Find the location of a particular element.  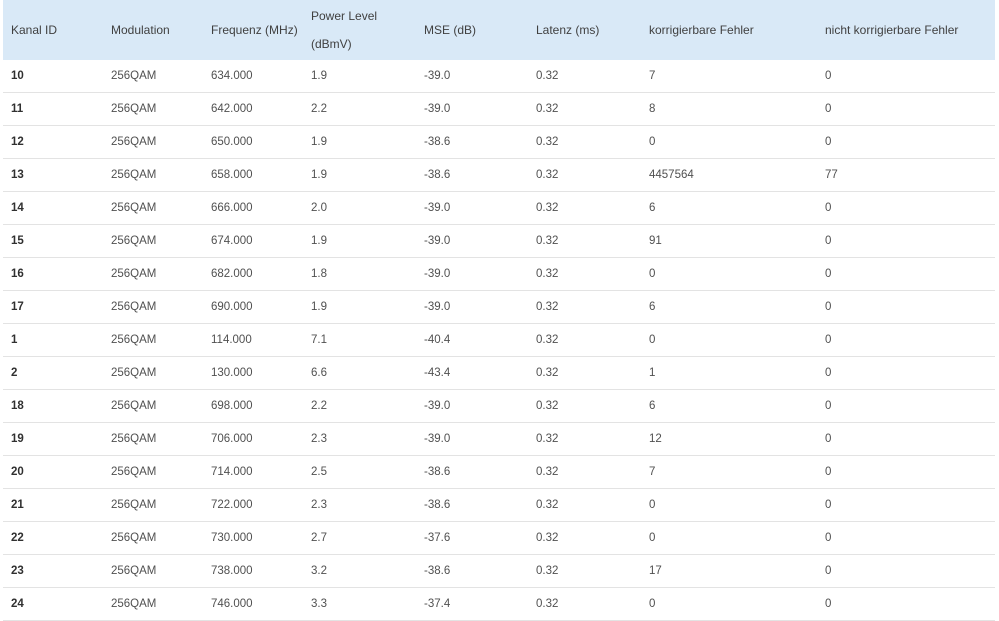

cell-mse: -43.4 is located at coordinates (472, 373).